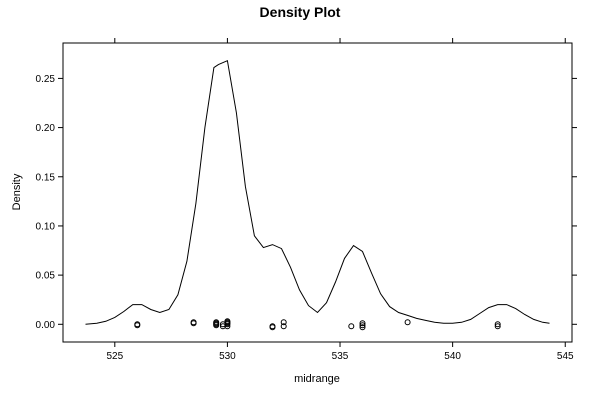 The width and height of the screenshot is (599, 400). Describe the element at coordinates (452, 356) in the screenshot. I see `x-tick-label: 540` at that location.